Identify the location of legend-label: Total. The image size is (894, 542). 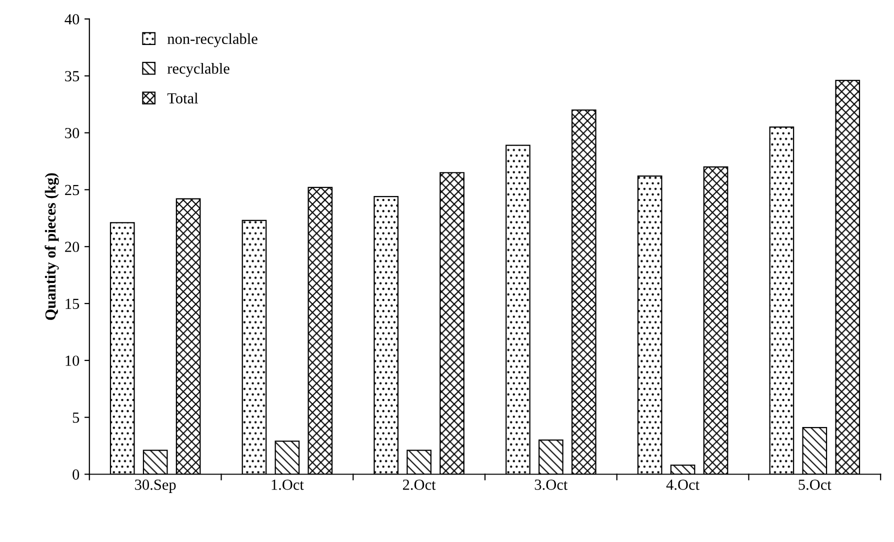
(182, 98).